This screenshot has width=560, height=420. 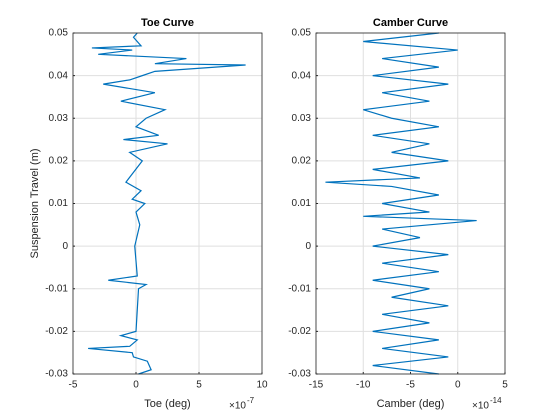 I want to click on x-exponent: -14, so click(x=496, y=400).